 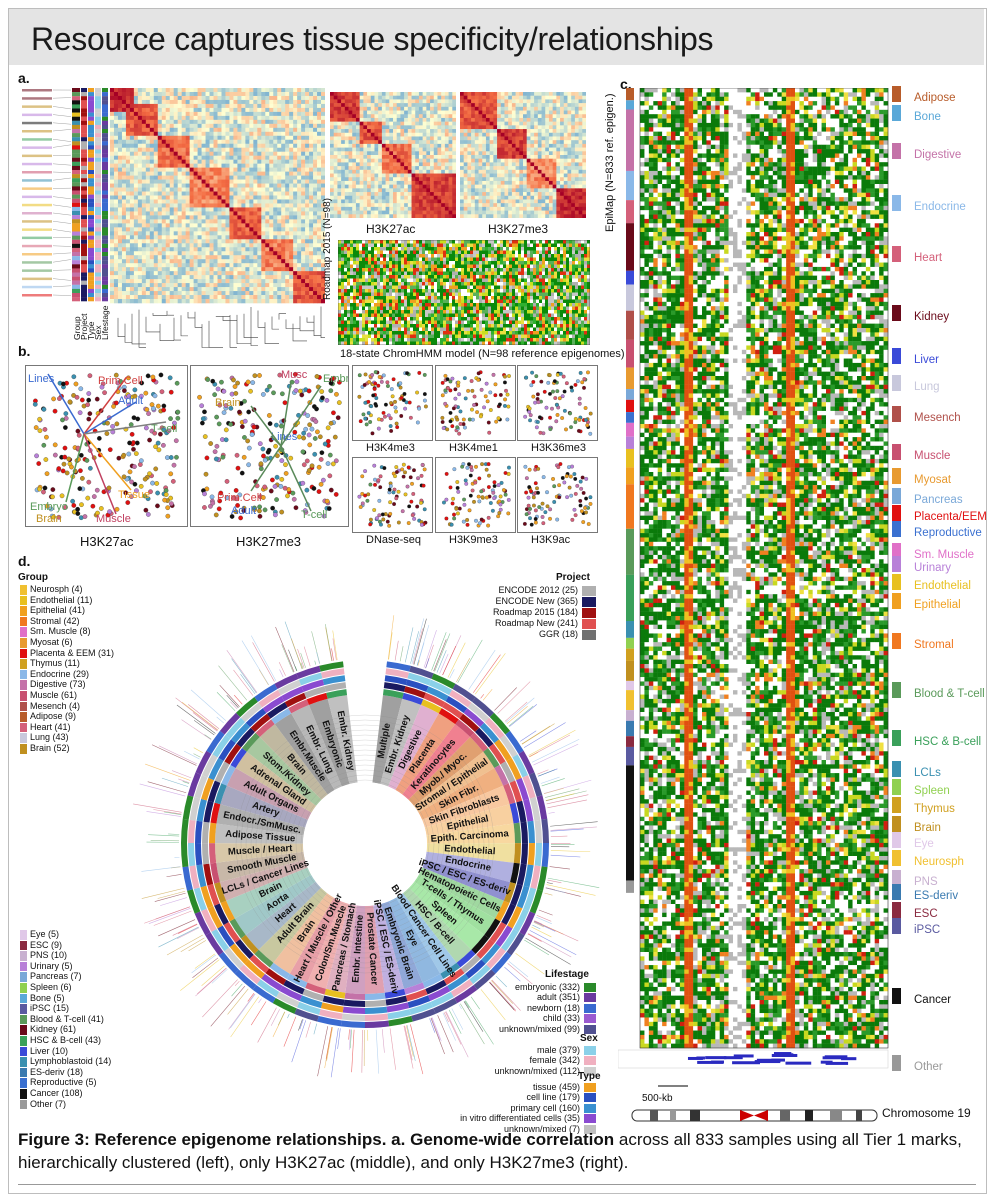 What do you see at coordinates (927, 930) in the screenshot?
I see `tissue-label-ipsc: iPSC` at bounding box center [927, 930].